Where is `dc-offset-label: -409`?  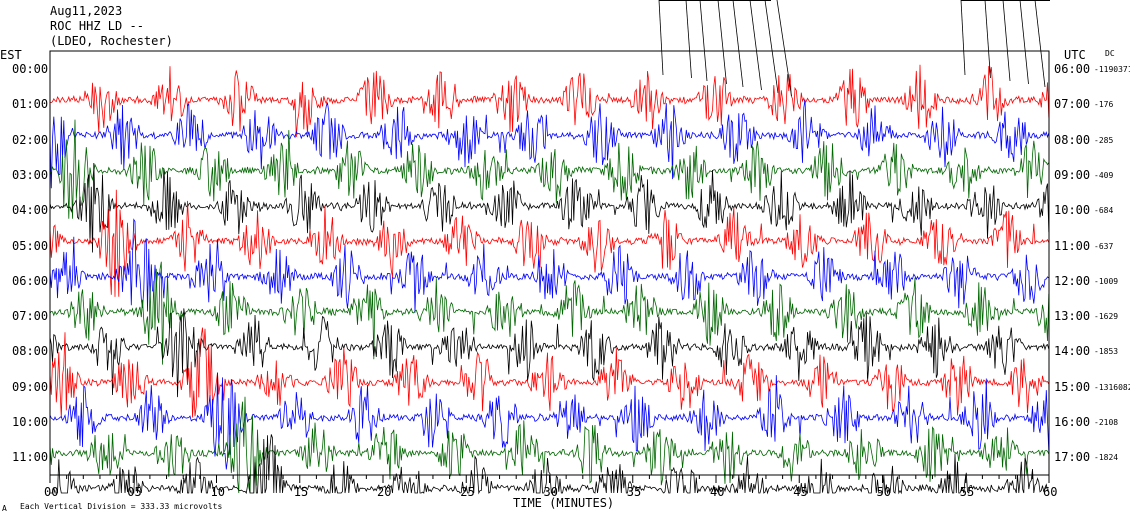
dc-offset-label: -409 is located at coordinates (1104, 175).